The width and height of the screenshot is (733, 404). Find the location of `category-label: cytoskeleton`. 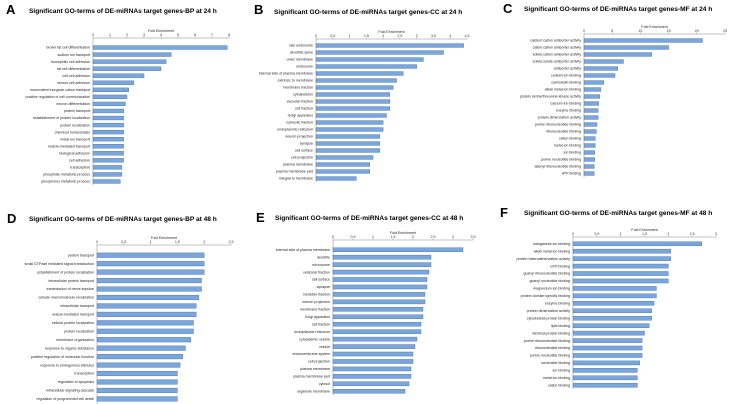

category-label: cytoskeleton is located at coordinates (303, 95).